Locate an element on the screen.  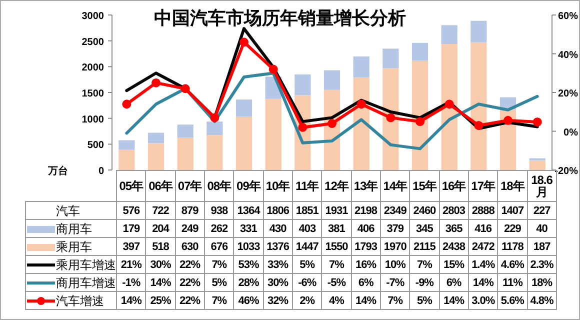
data-label: 179 is located at coordinates (131, 229).